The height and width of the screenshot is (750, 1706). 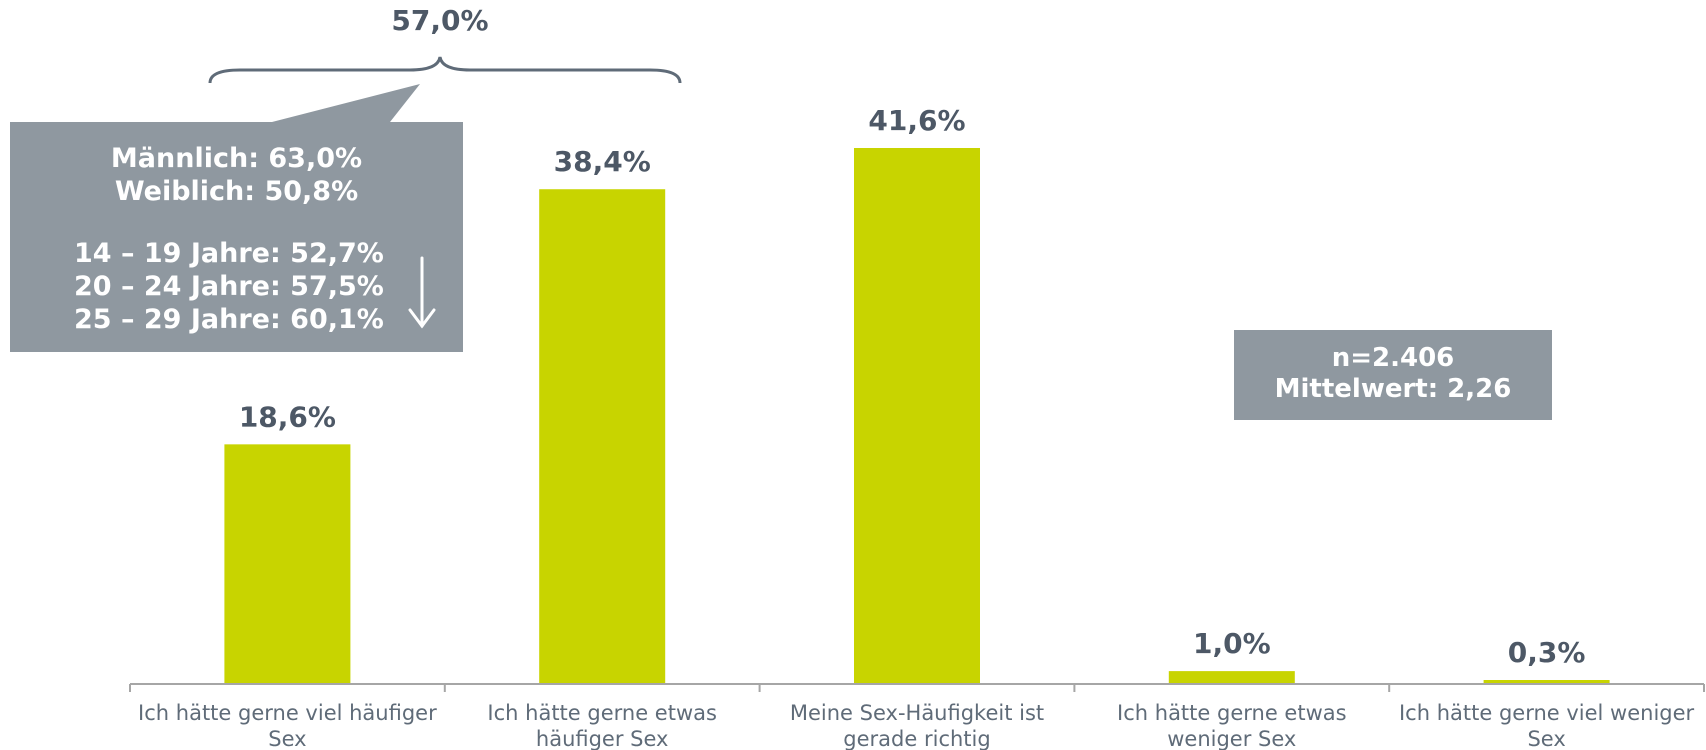 What do you see at coordinates (229, 319) in the screenshot?
I see `callout-age-3: 25 – 29 Jahre: 60,1%` at bounding box center [229, 319].